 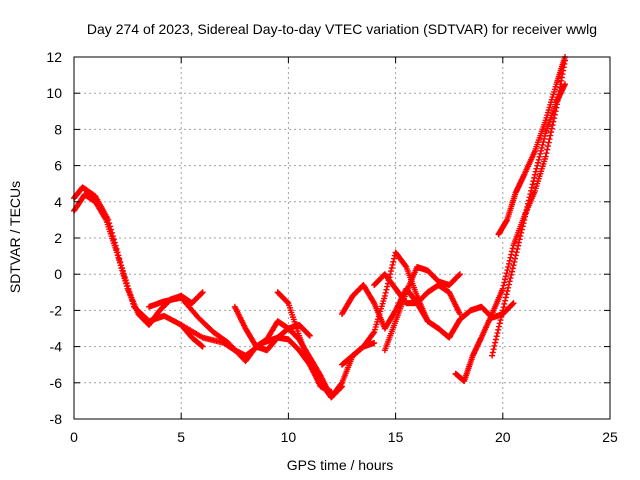 I want to click on y-tick-label: 12, so click(x=54, y=57).